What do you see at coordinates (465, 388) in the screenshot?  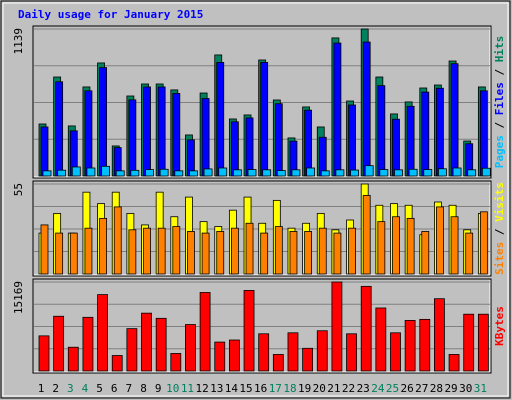 I see `x-tick-label: 30` at bounding box center [465, 388].